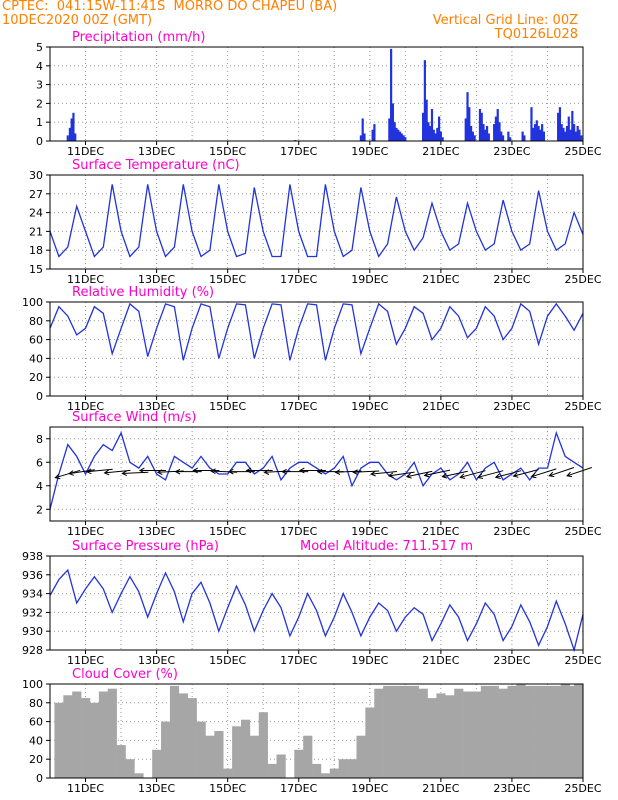 This screenshot has height=800, width=618. Describe the element at coordinates (39, 462) in the screenshot. I see `wind-ytick-label: 6` at that location.